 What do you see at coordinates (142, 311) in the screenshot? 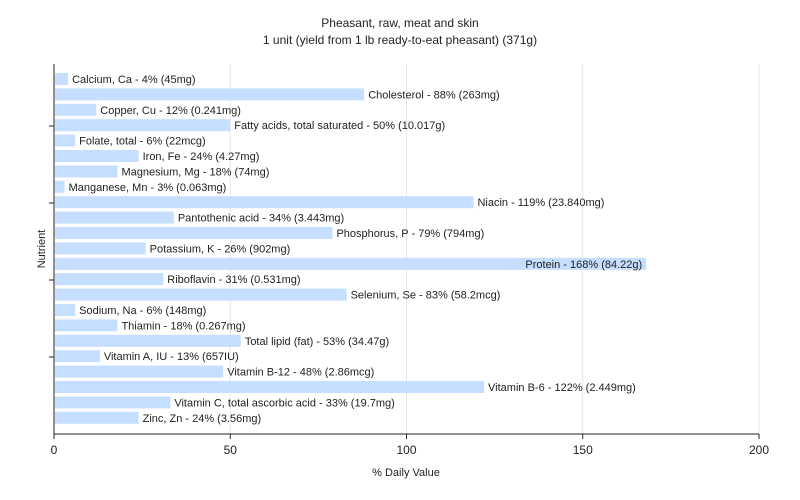
I see `bar-label: Sodium, Na - 6% (148mg)` at bounding box center [142, 311].